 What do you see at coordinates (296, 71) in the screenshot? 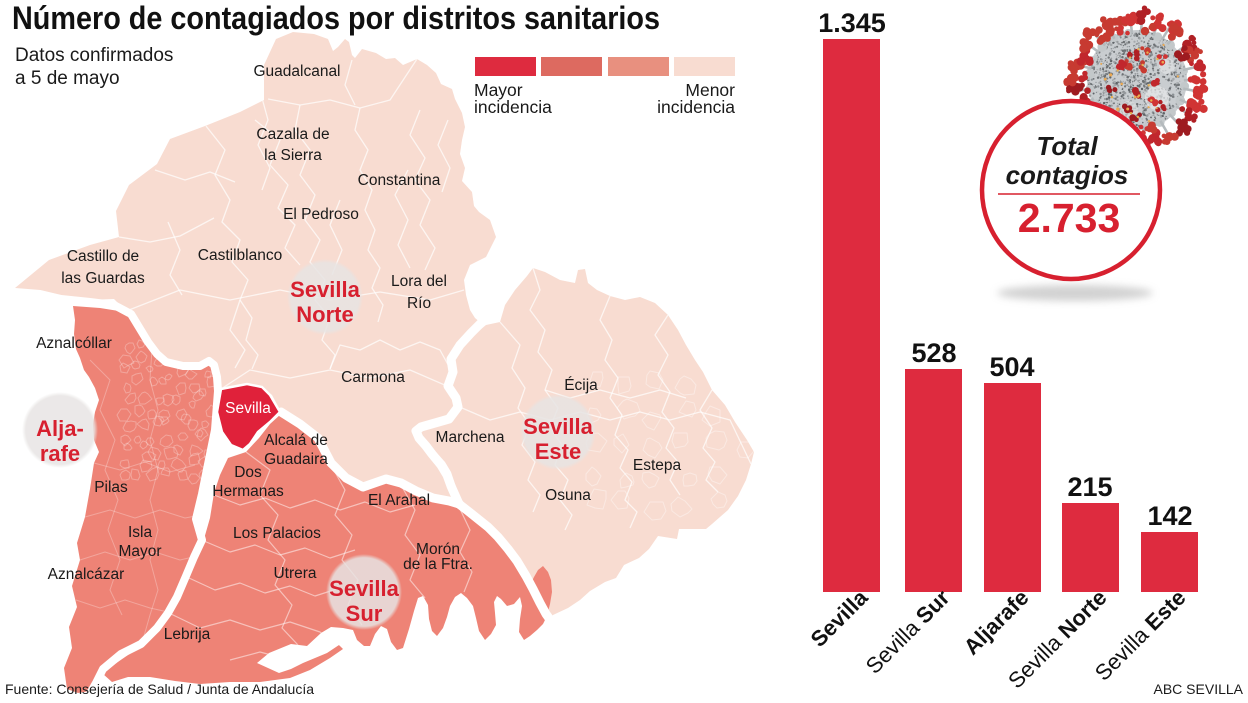
I see `svg-text: Guadalcanal` at bounding box center [296, 71].